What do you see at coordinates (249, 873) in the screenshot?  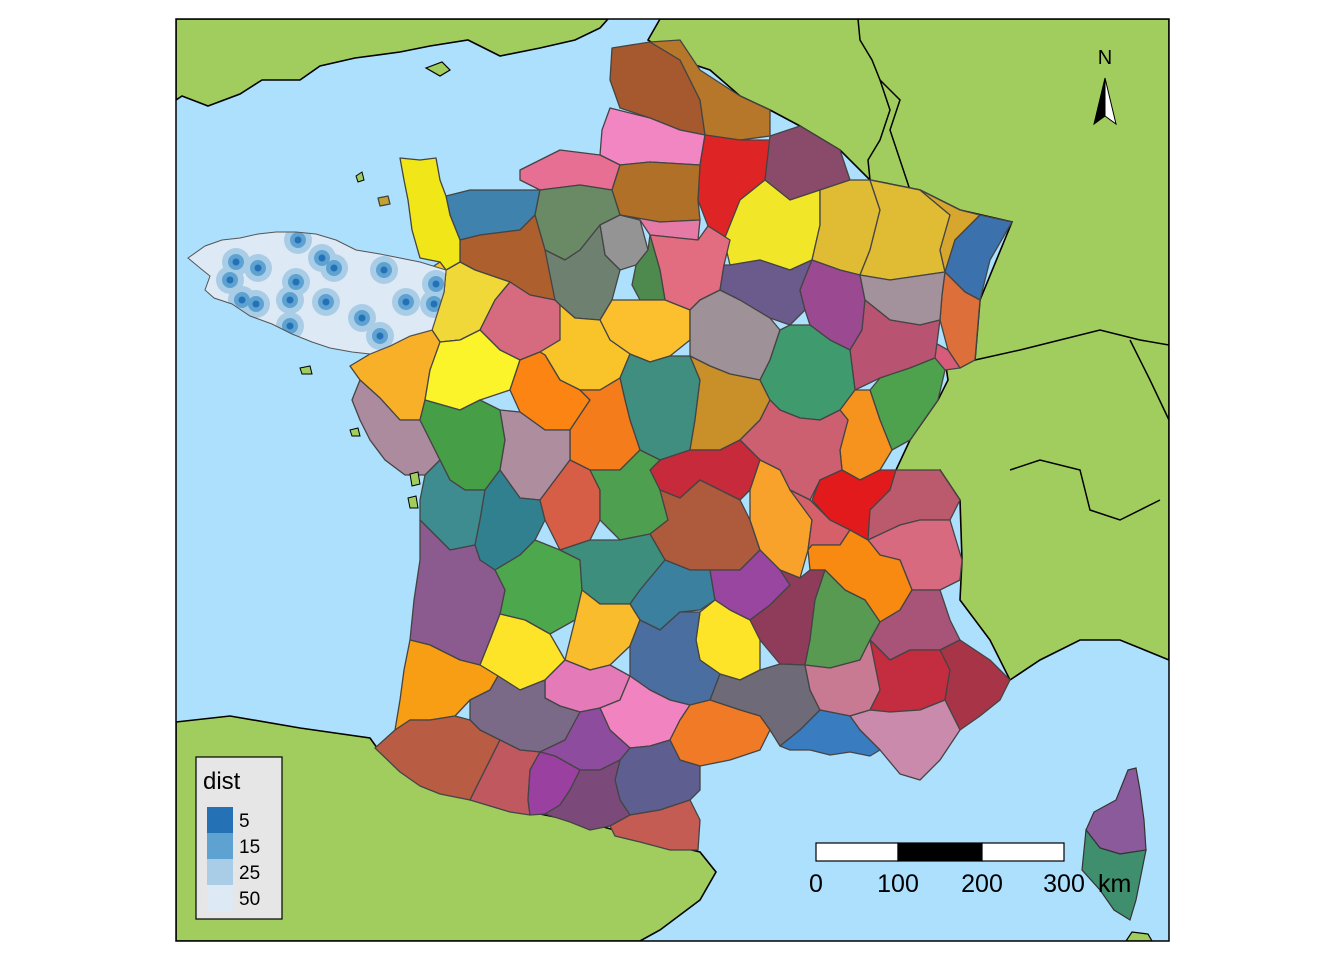 I see `legend-label: 25` at bounding box center [249, 873].